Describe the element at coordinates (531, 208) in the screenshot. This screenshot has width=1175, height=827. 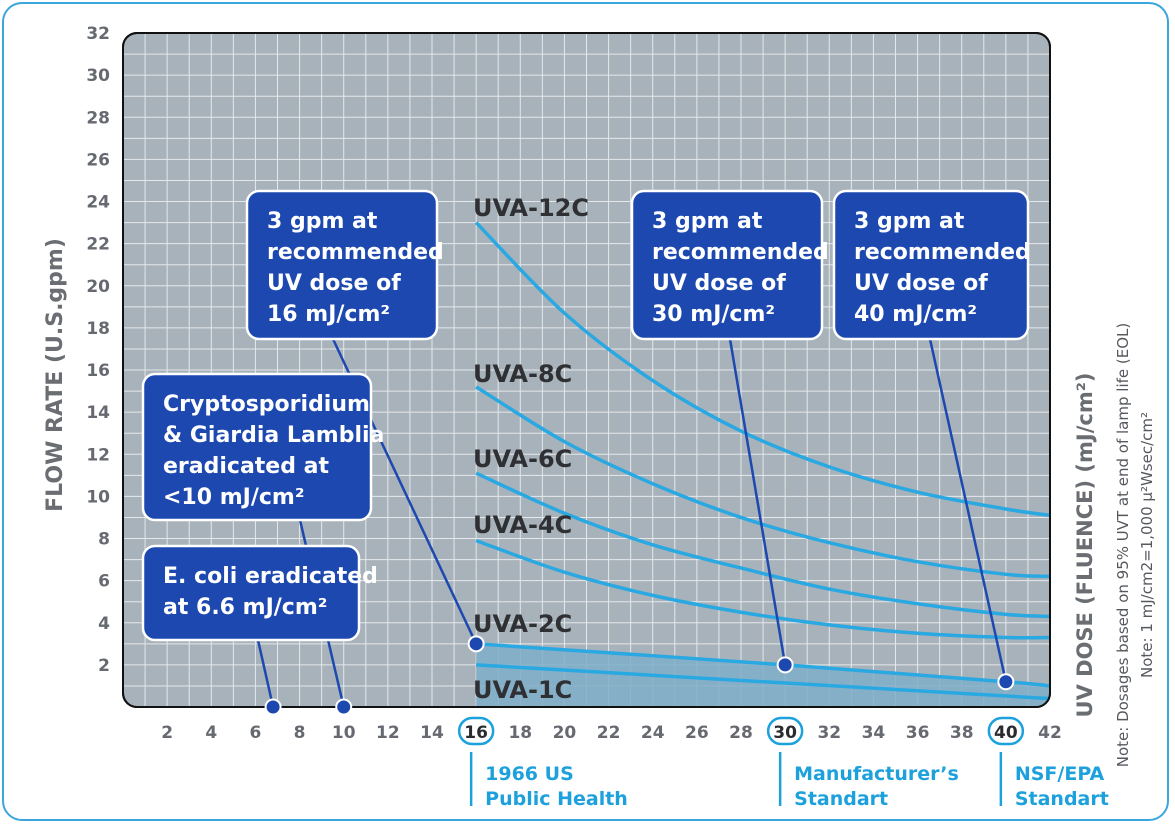
I see `series-label-uva-12c: UVA-12C` at that location.